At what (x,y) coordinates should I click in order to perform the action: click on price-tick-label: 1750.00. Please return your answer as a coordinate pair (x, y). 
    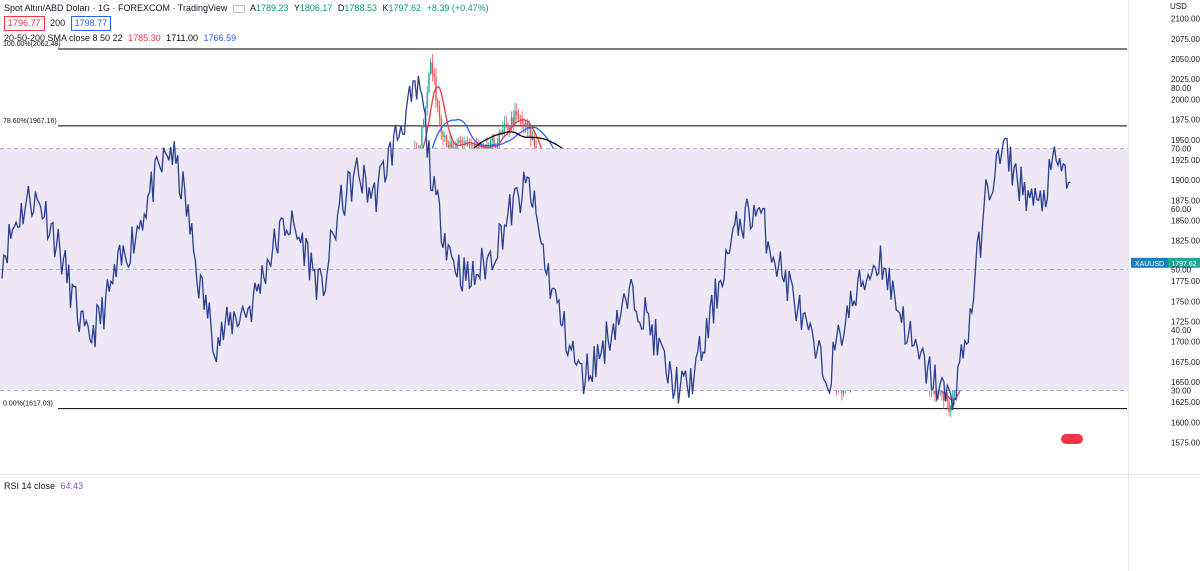
    Looking at the image, I should click on (1185, 301).